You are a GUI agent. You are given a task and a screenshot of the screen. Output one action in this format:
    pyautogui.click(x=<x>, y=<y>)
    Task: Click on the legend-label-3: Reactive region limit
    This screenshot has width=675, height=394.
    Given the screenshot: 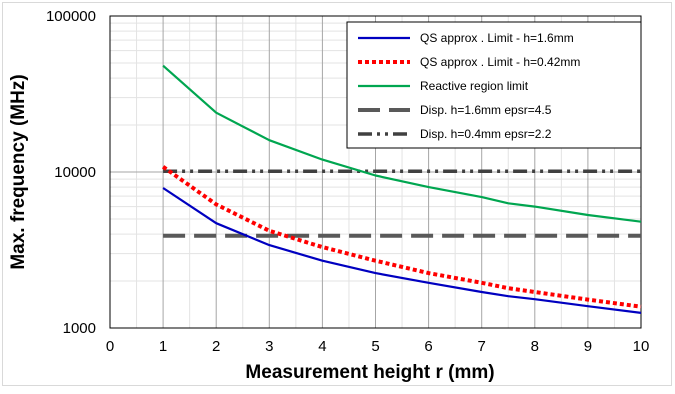 What is the action you would take?
    pyautogui.click(x=474, y=86)
    